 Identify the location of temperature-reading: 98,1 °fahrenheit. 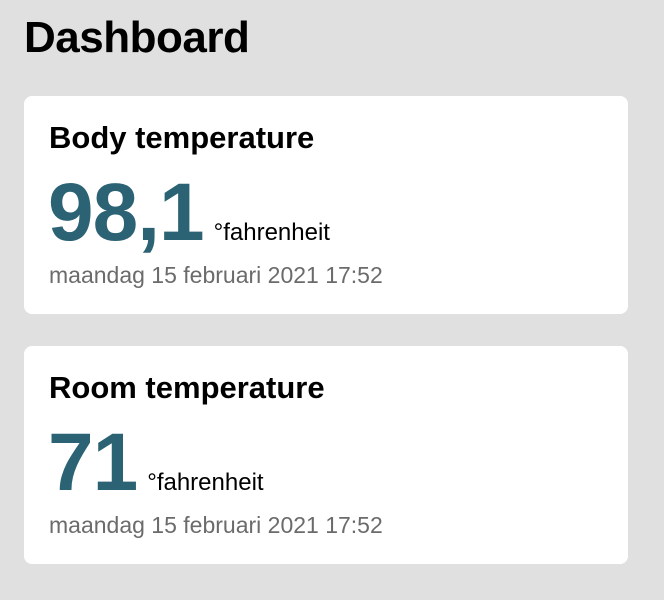
(189, 213).